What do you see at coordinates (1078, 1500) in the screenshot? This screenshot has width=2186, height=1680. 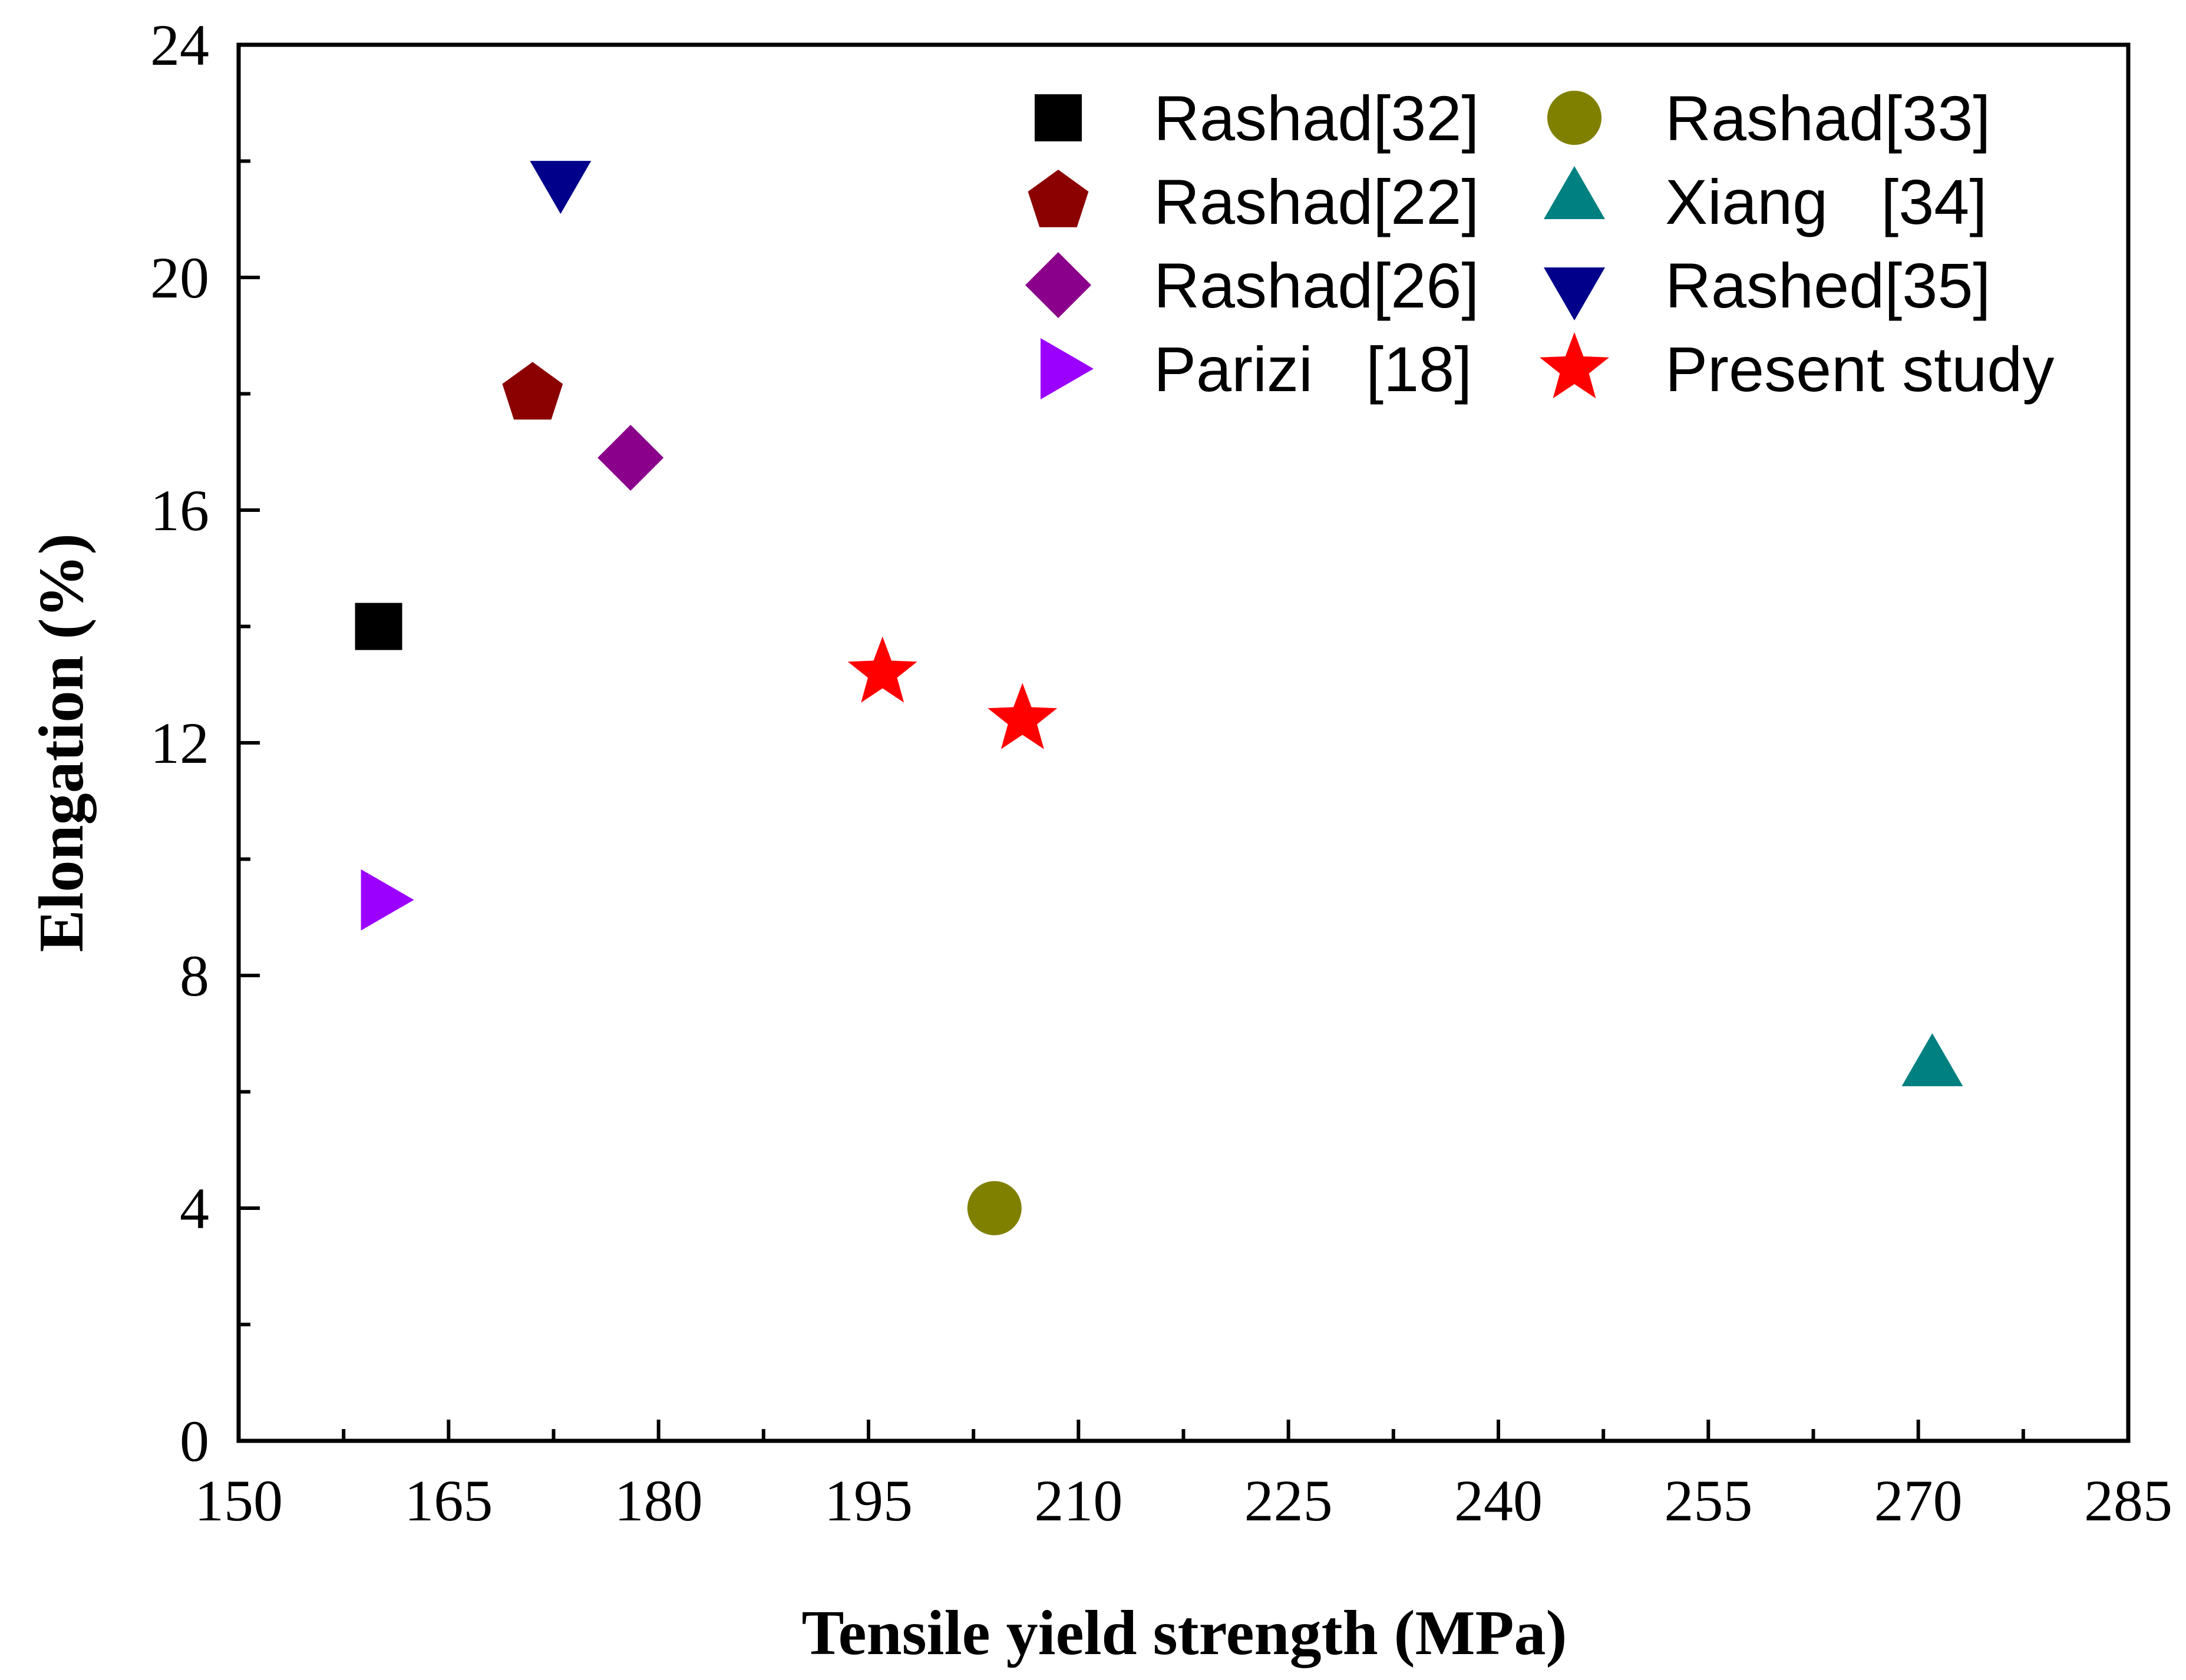 I see `x-tick-label: 210` at bounding box center [1078, 1500].